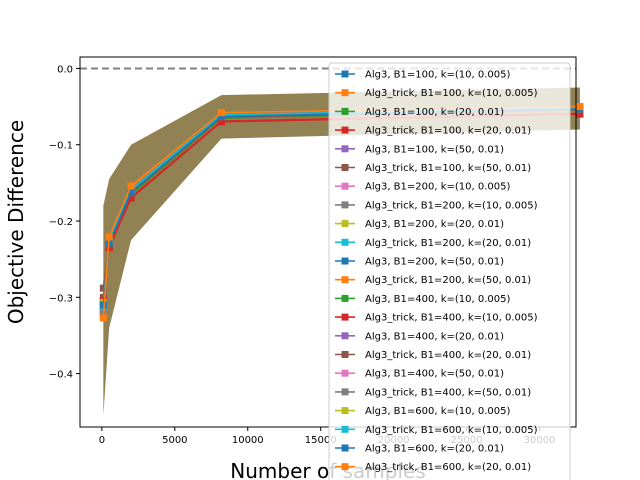 The height and width of the screenshot is (480, 640). I want to click on legend-entry: Alg3, B1=100, k=(20, 0.01), so click(419, 112).